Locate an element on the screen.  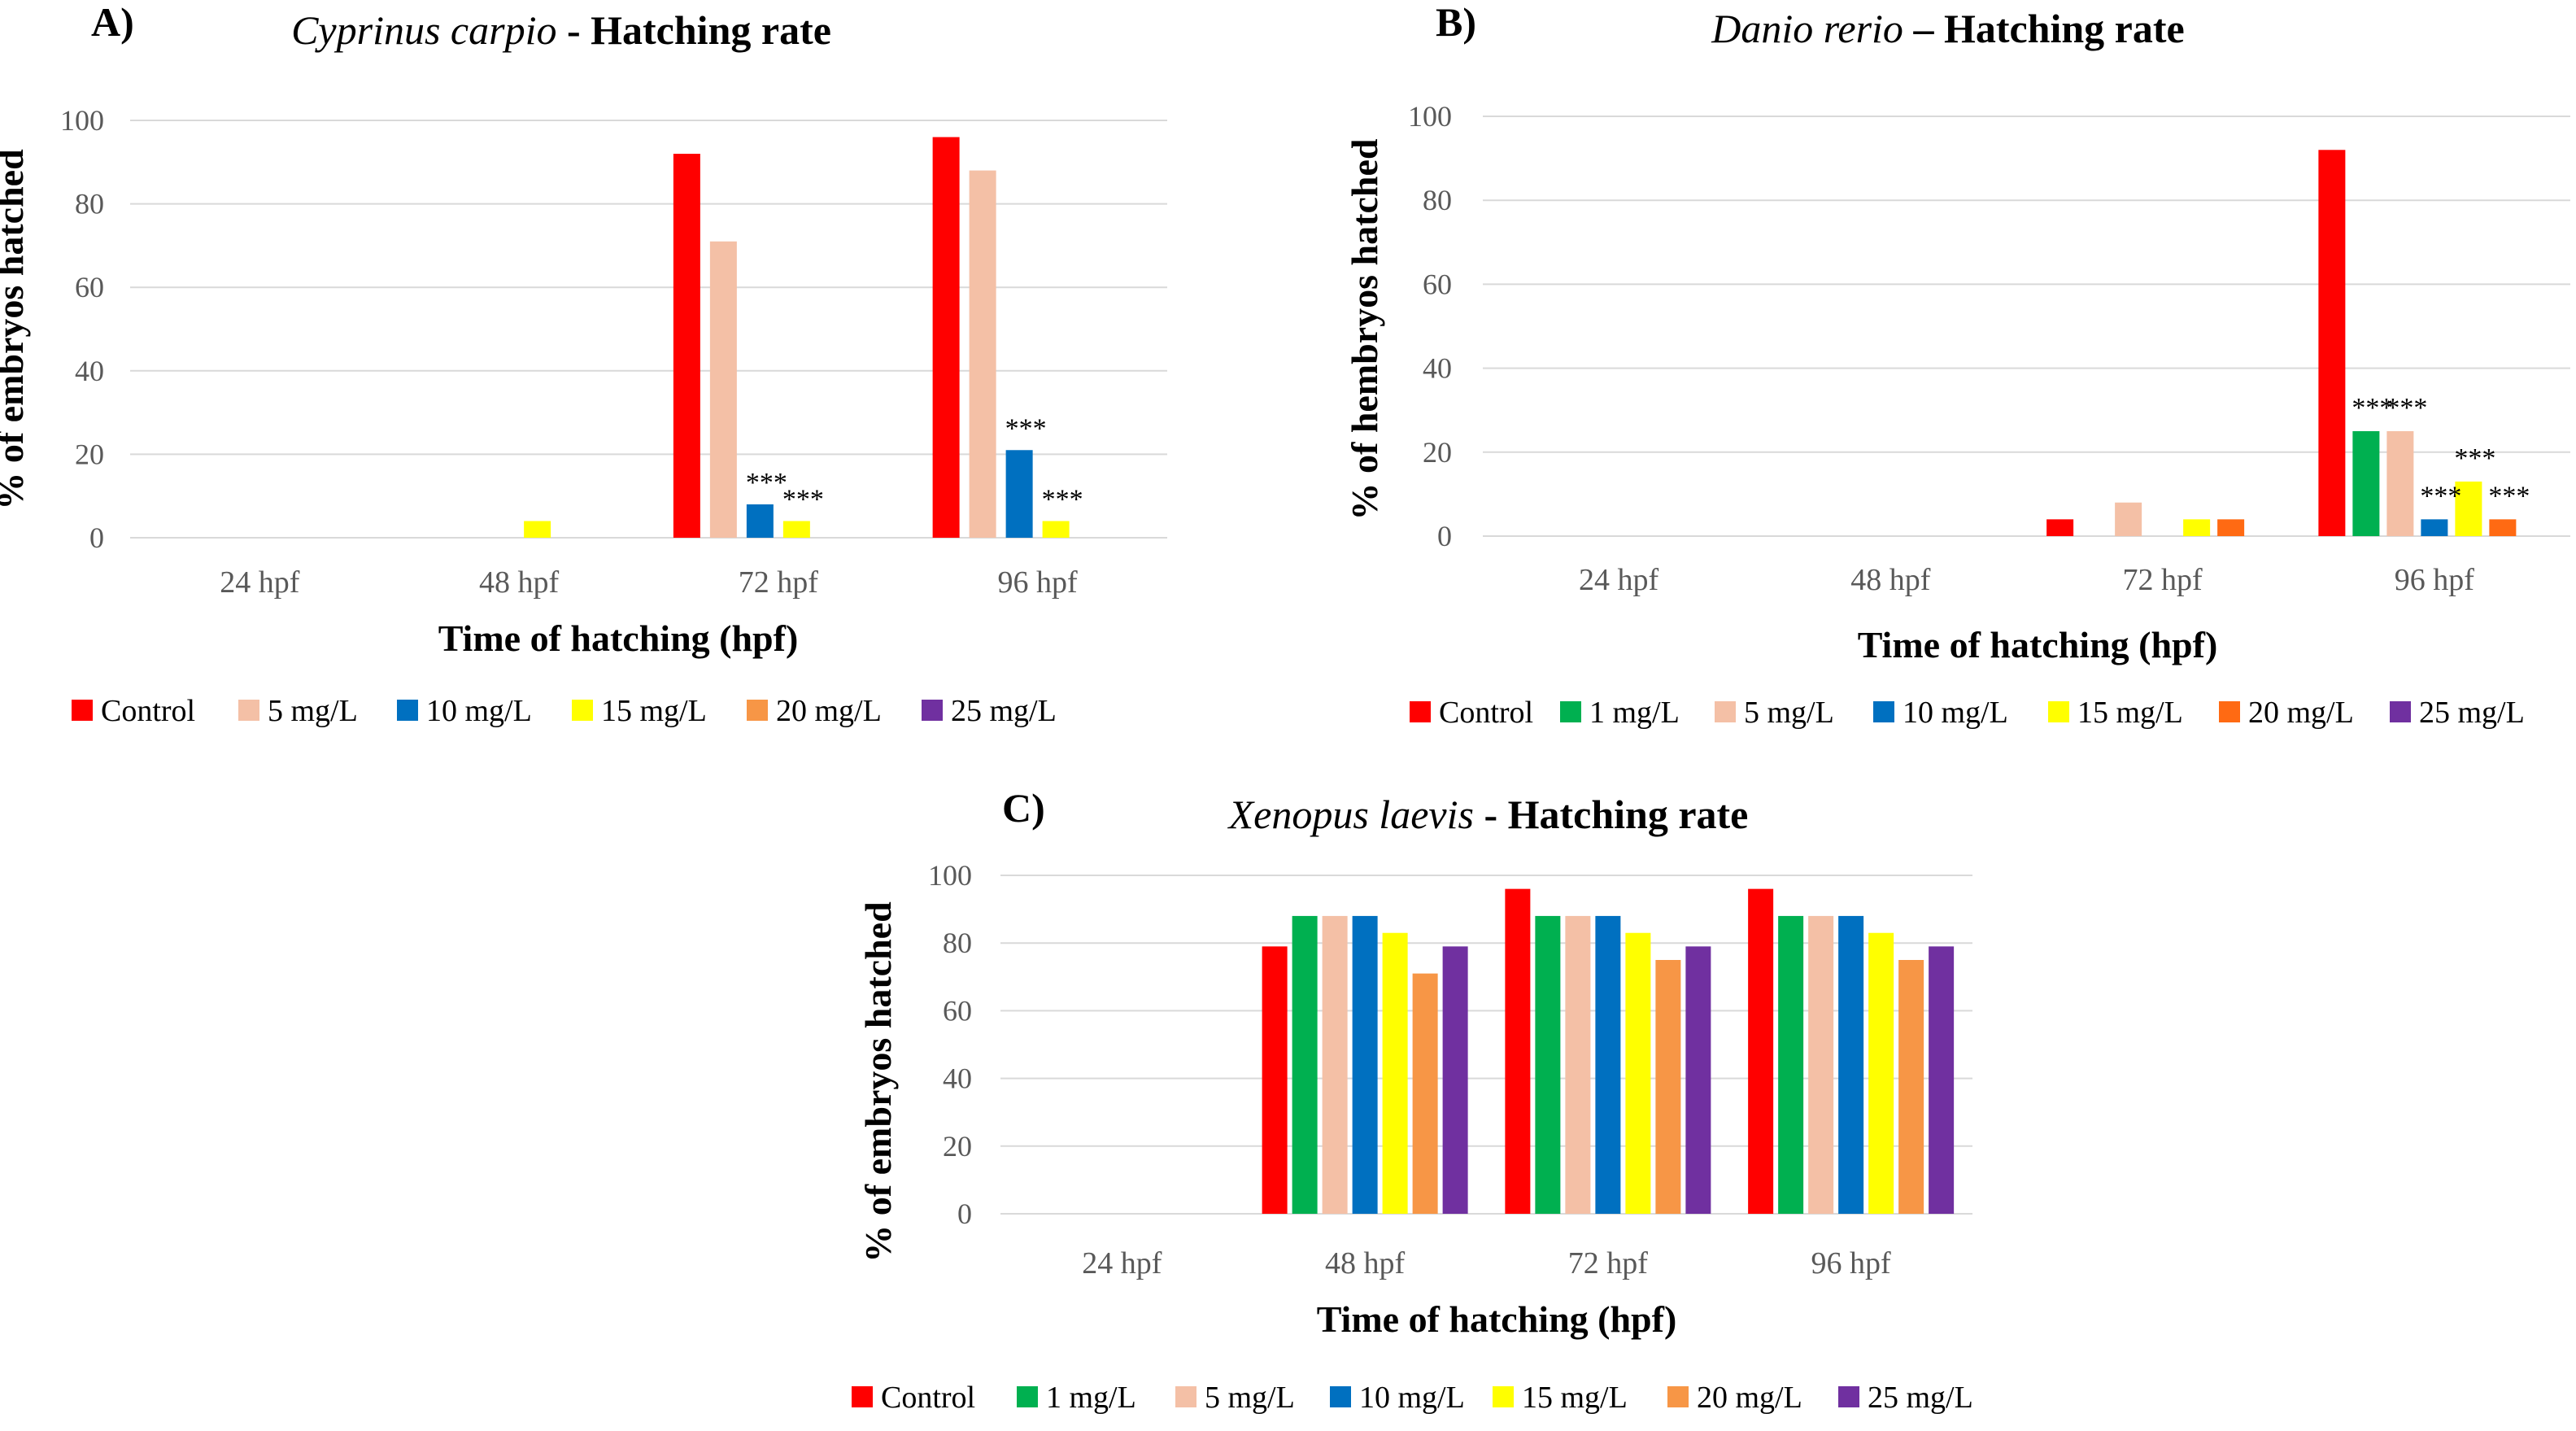
bar-control-48-hpf is located at coordinates (1275, 1080).